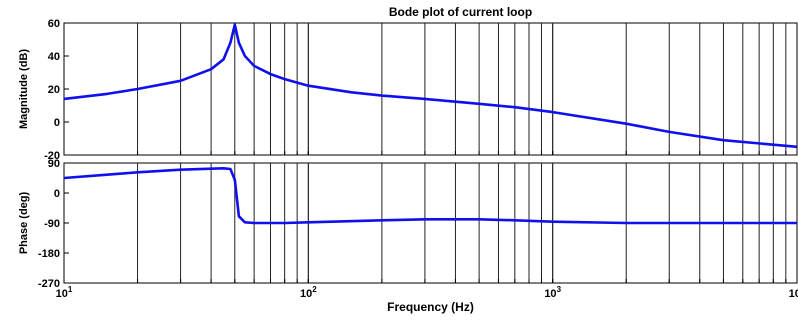 The height and width of the screenshot is (320, 798). What do you see at coordinates (52, 224) in the screenshot?
I see `phase-y-tick-label: -90` at bounding box center [52, 224].